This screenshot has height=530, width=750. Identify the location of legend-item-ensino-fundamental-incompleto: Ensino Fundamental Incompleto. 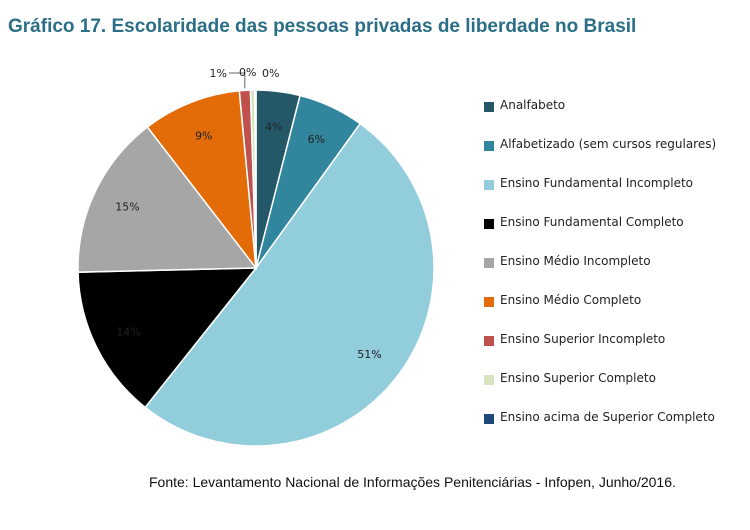
(600, 195).